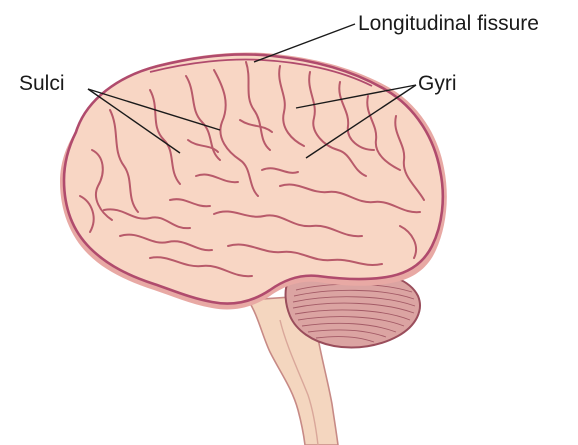 This screenshot has height=445, width=578. Describe the element at coordinates (261, 72) in the screenshot. I see `longitudinal-fissure-edge` at that location.